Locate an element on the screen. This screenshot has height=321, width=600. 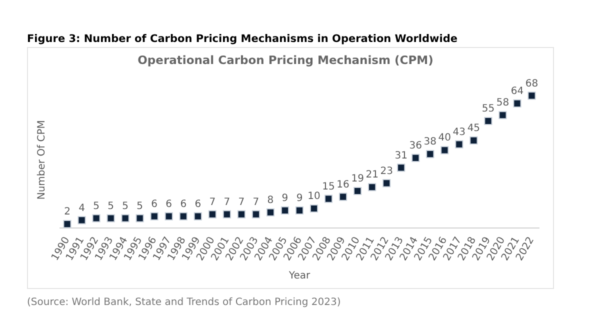
data-label: 36 is located at coordinates (415, 146).